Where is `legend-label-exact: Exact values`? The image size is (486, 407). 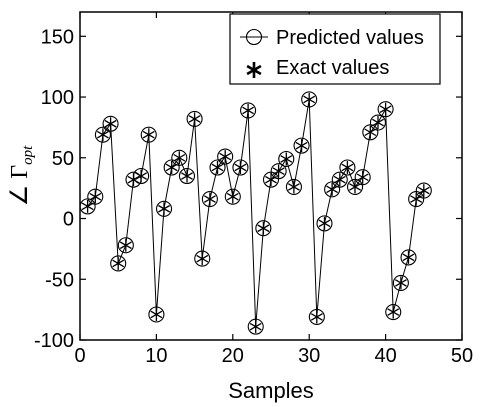
legend-label-exact: Exact values is located at coordinates (332, 68).